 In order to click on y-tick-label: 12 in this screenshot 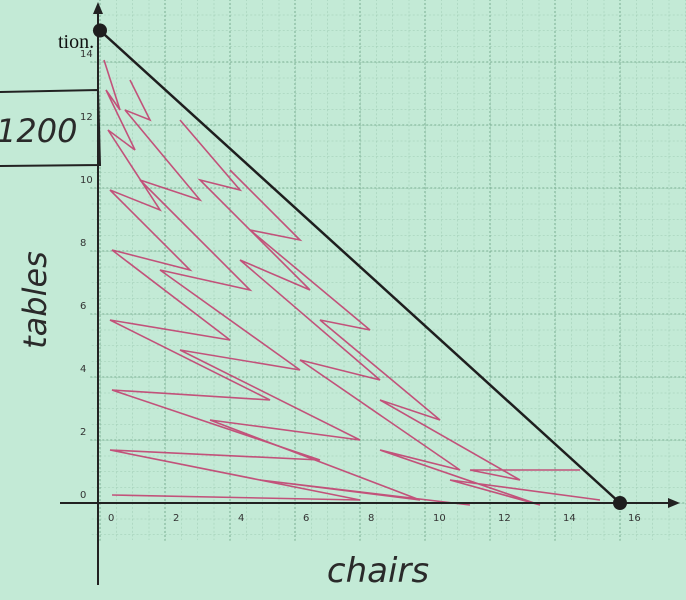, I will do `click(86, 117)`.